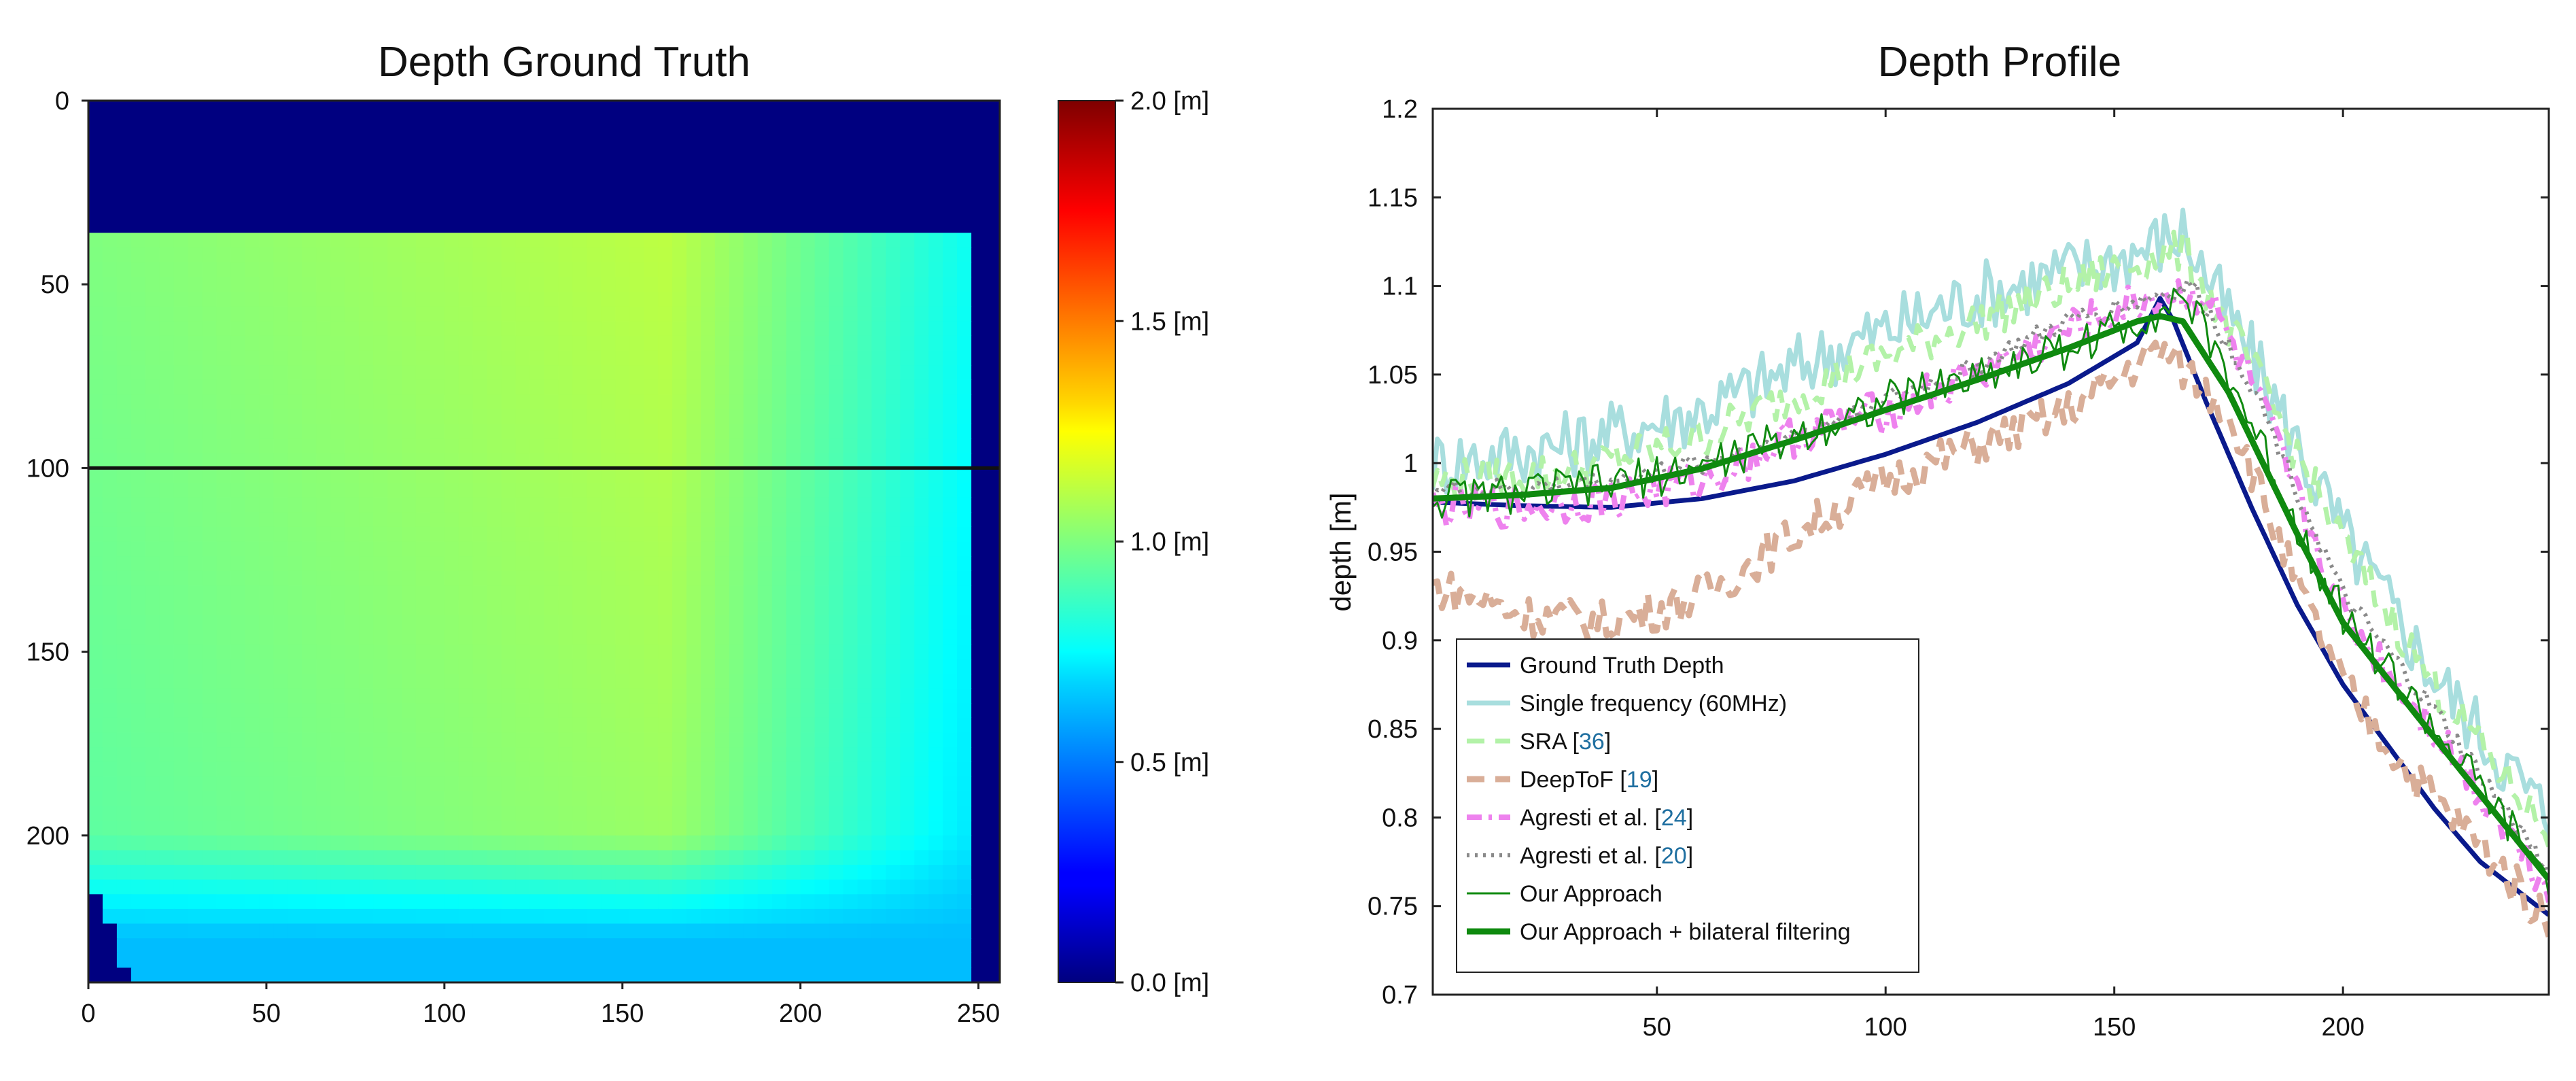  I want to click on line-y-tick-label: 0.9, so click(1400, 641).